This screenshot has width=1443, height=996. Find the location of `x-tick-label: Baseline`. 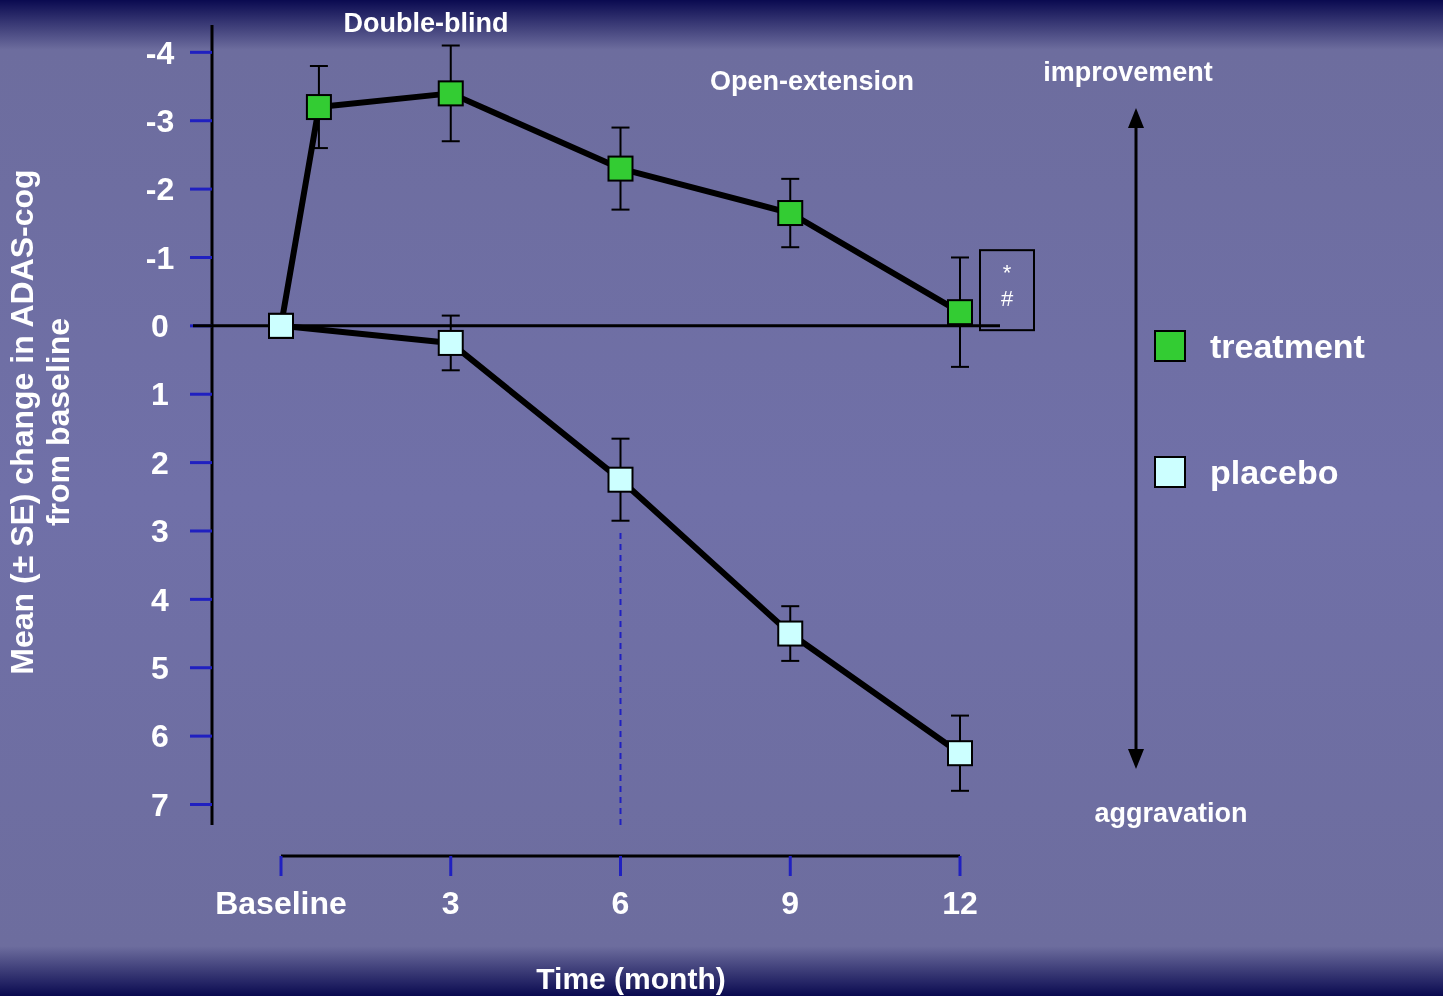

x-tick-label: Baseline is located at coordinates (281, 903).